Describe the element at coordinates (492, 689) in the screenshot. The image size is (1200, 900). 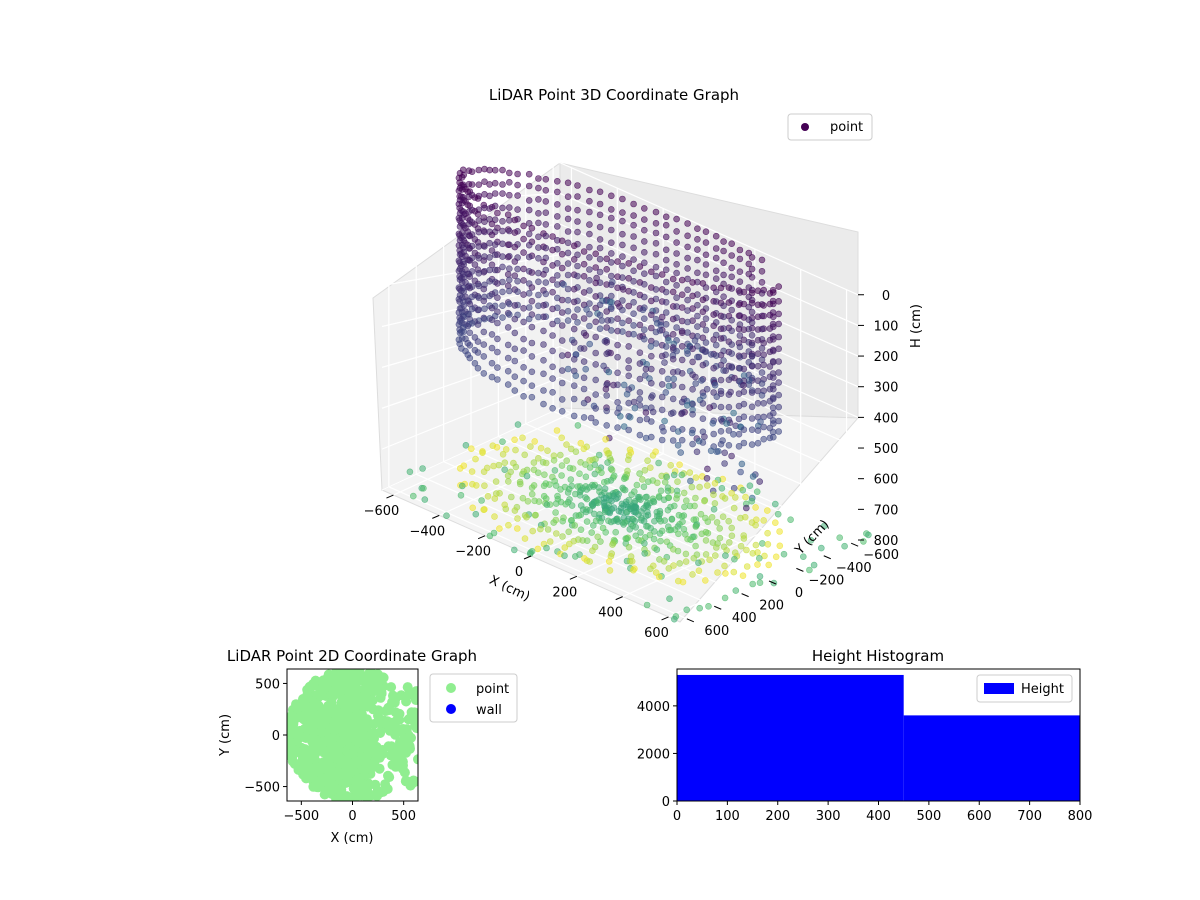
I see `legend-2d-point-label: point` at that location.